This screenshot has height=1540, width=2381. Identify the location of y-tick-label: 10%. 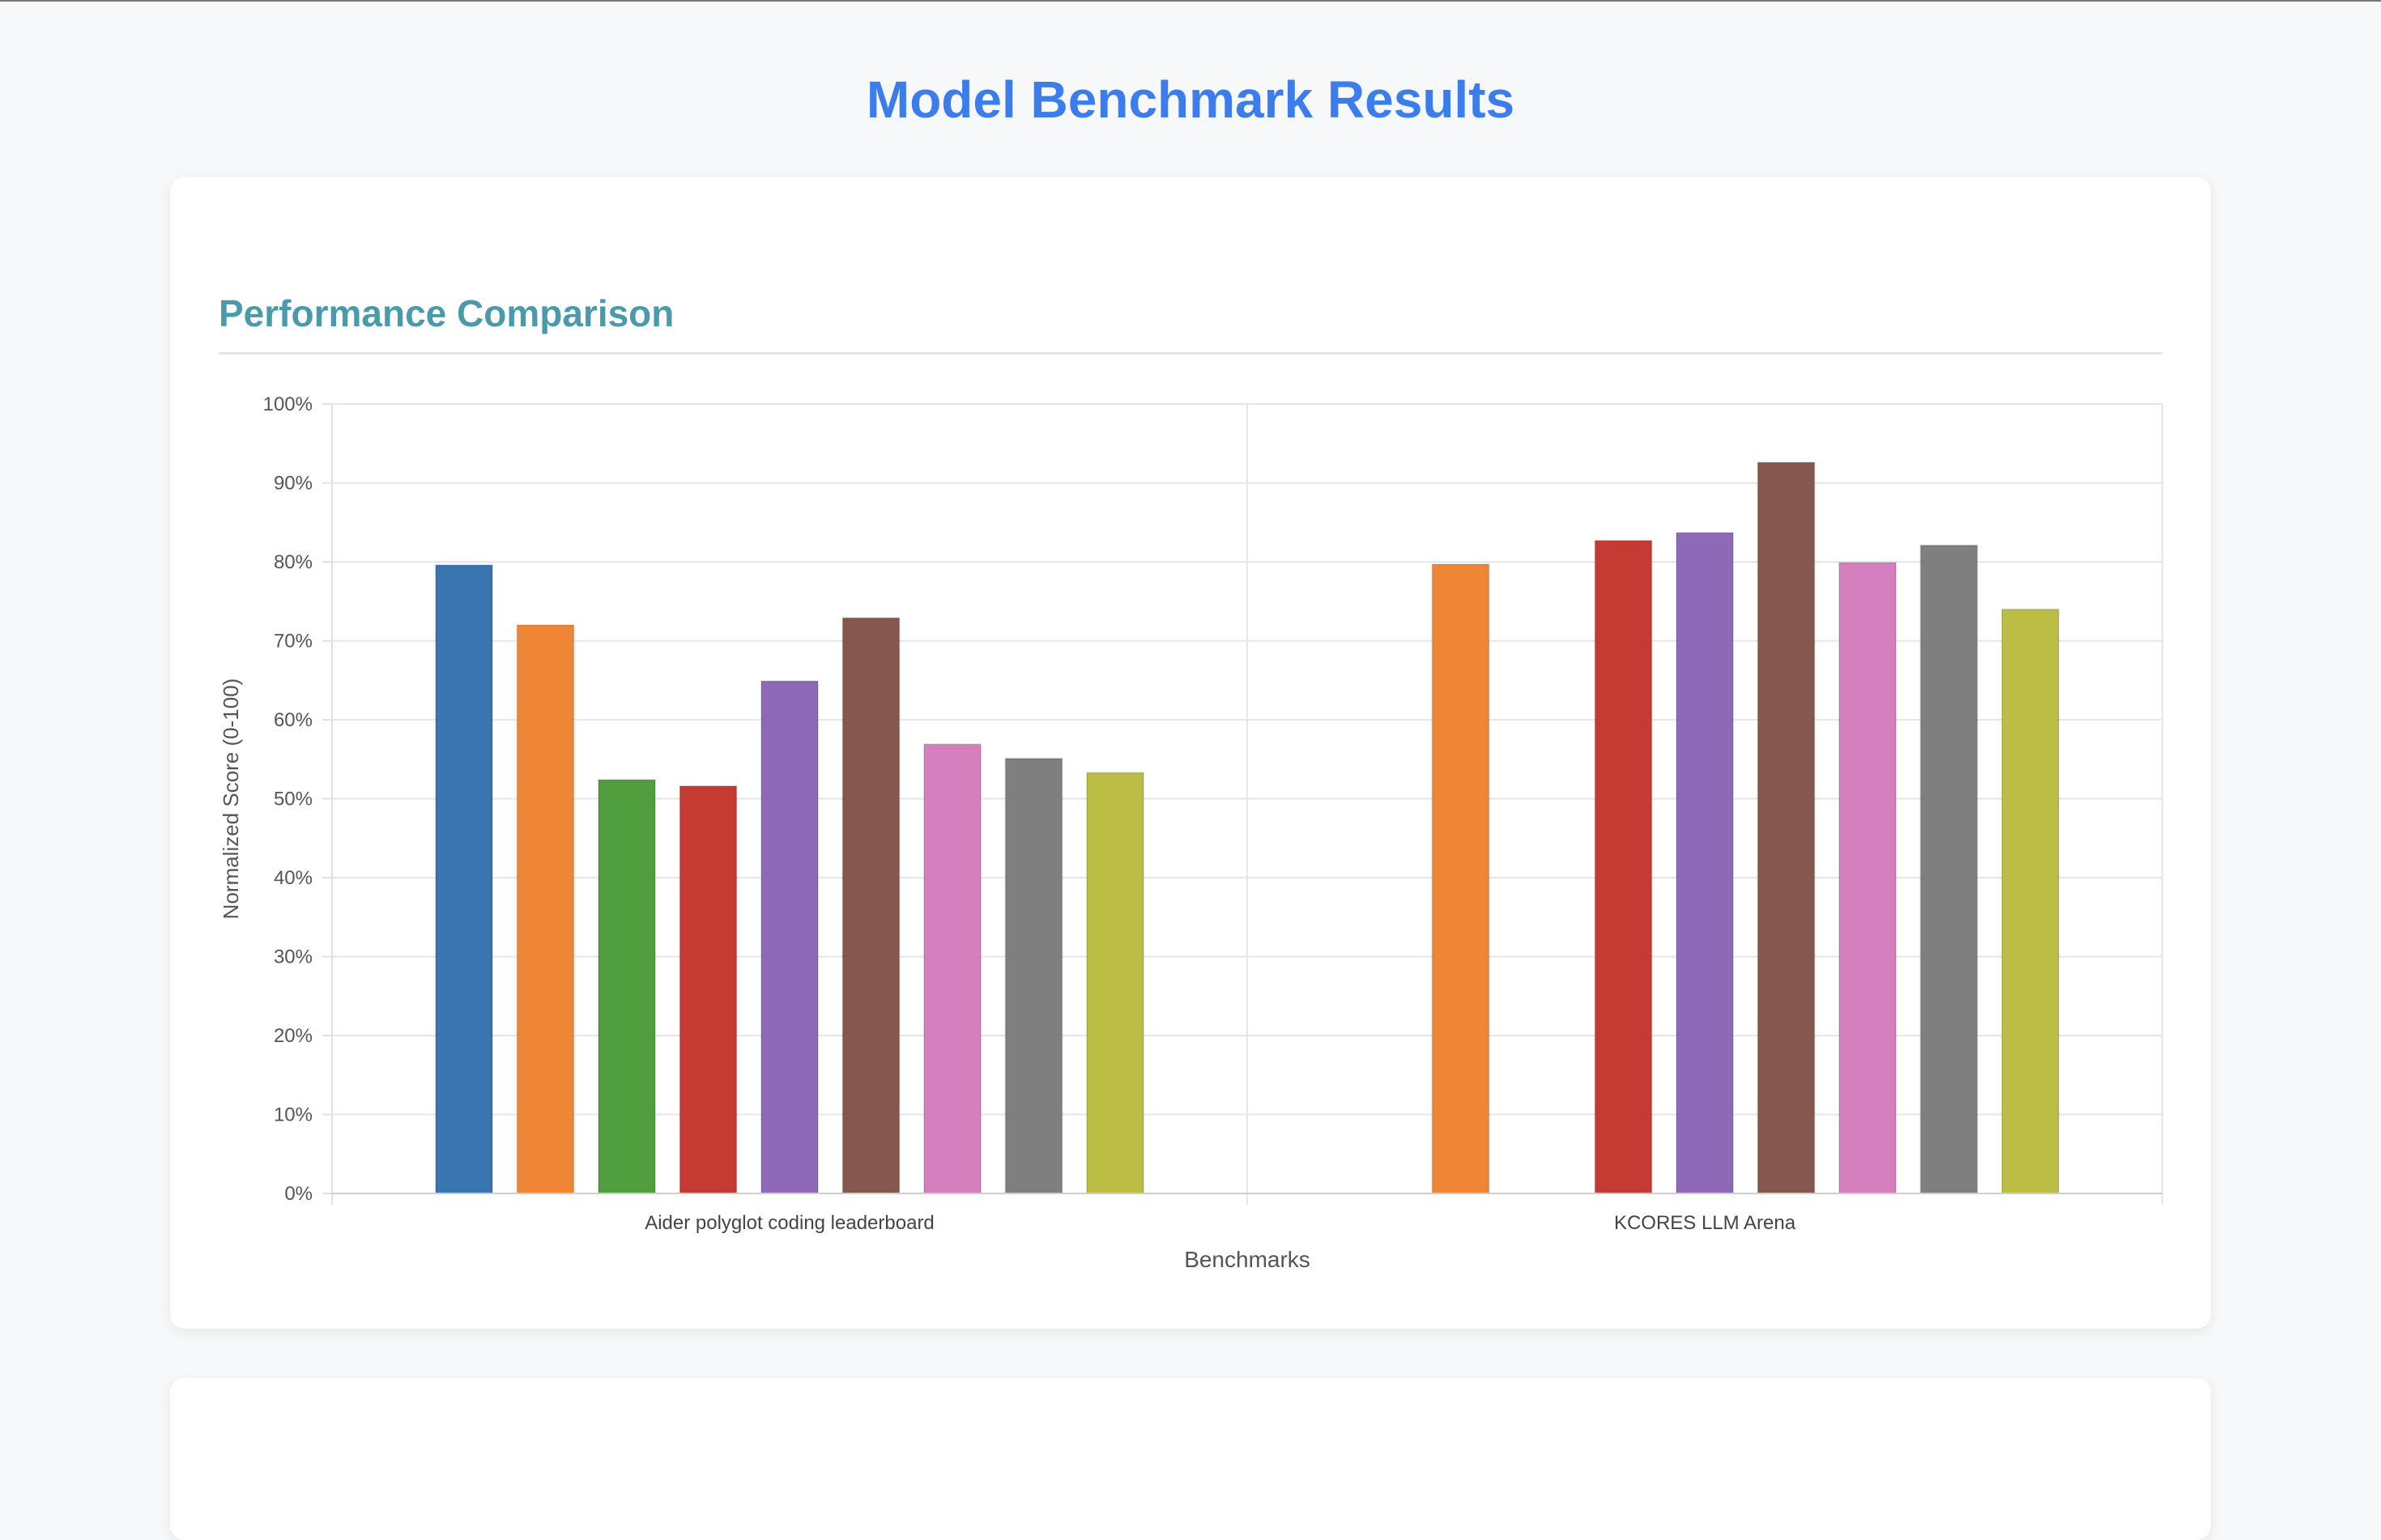
(293, 1115).